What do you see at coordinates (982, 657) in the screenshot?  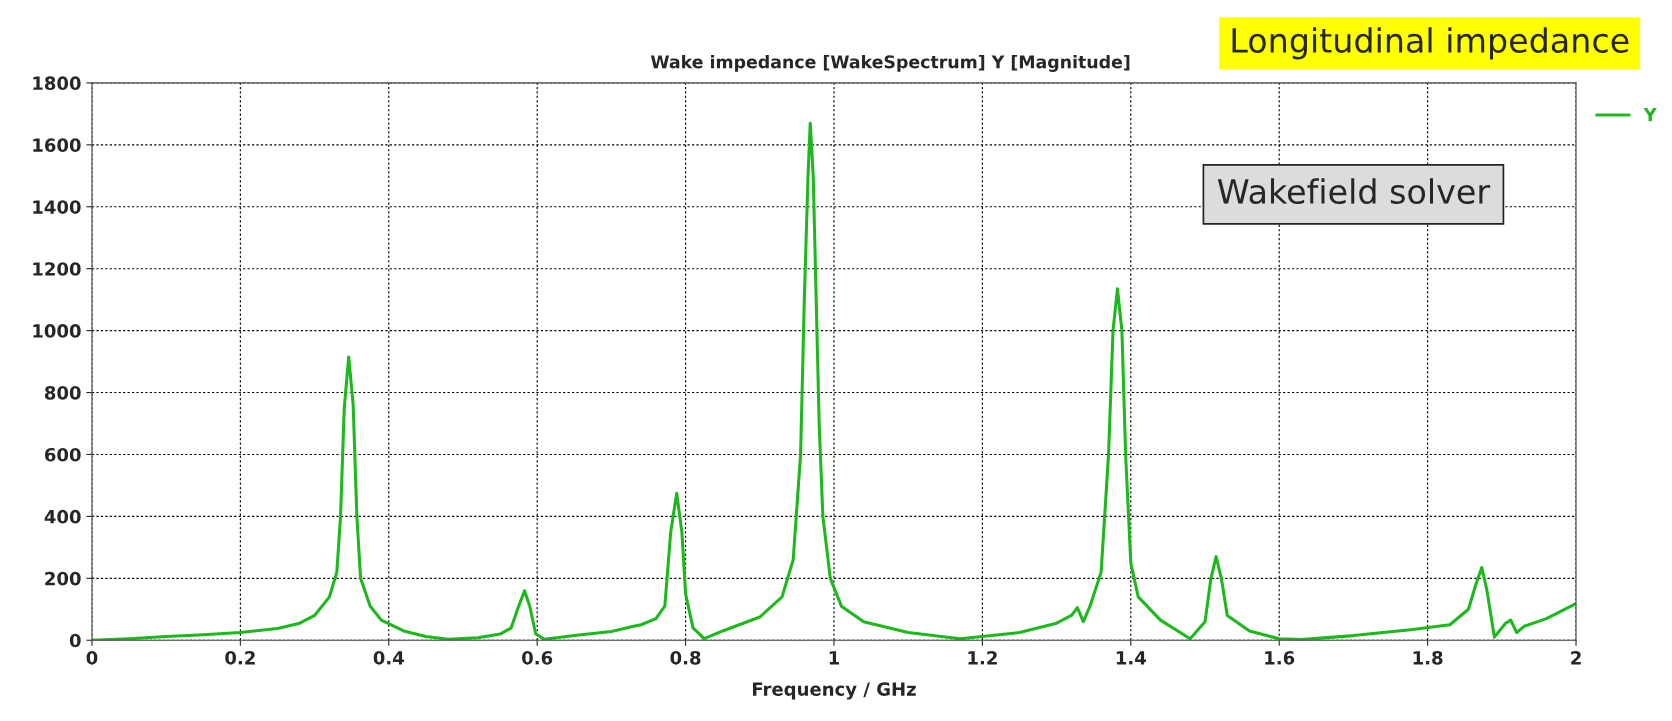 I see `x-tick-label: 1.2` at bounding box center [982, 657].